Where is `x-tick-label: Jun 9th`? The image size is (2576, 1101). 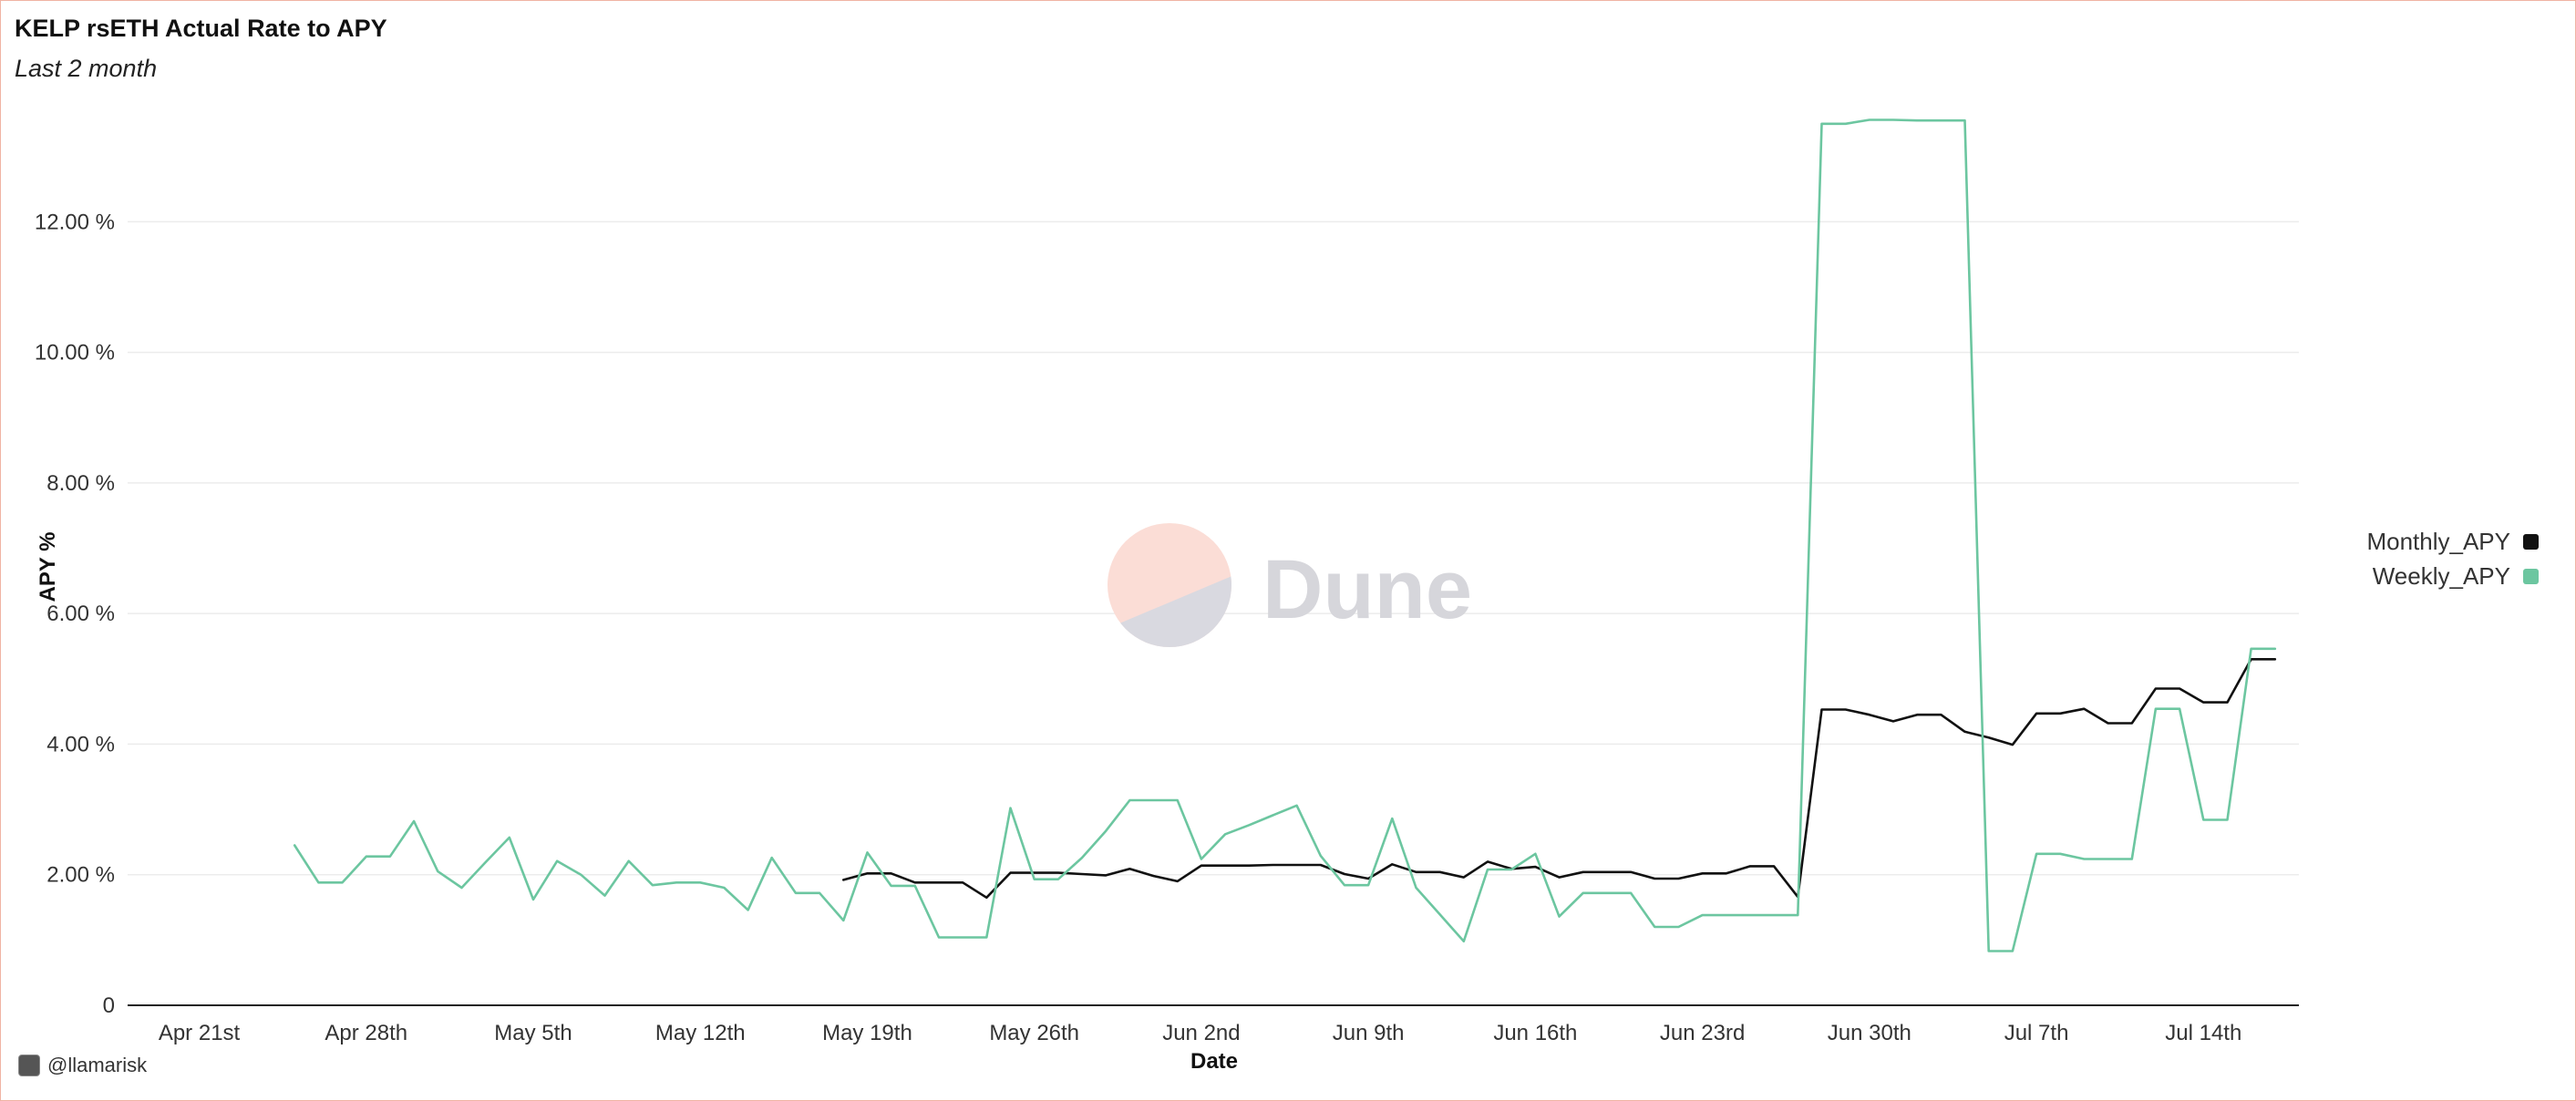
x-tick-label: Jun 9th is located at coordinates (1369, 1033).